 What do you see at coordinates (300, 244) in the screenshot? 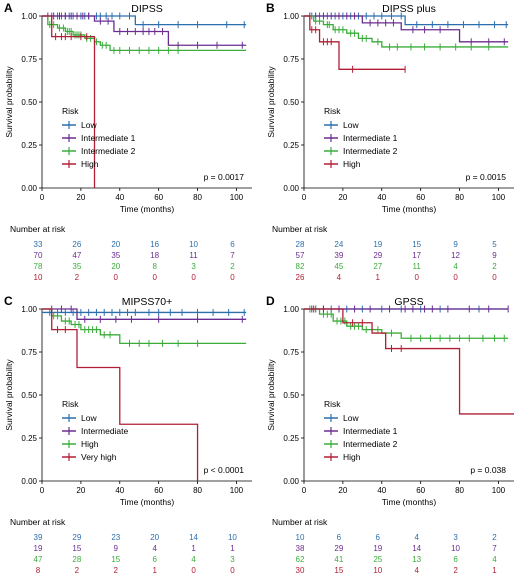
I see `risk-cell: 28` at bounding box center [300, 244].